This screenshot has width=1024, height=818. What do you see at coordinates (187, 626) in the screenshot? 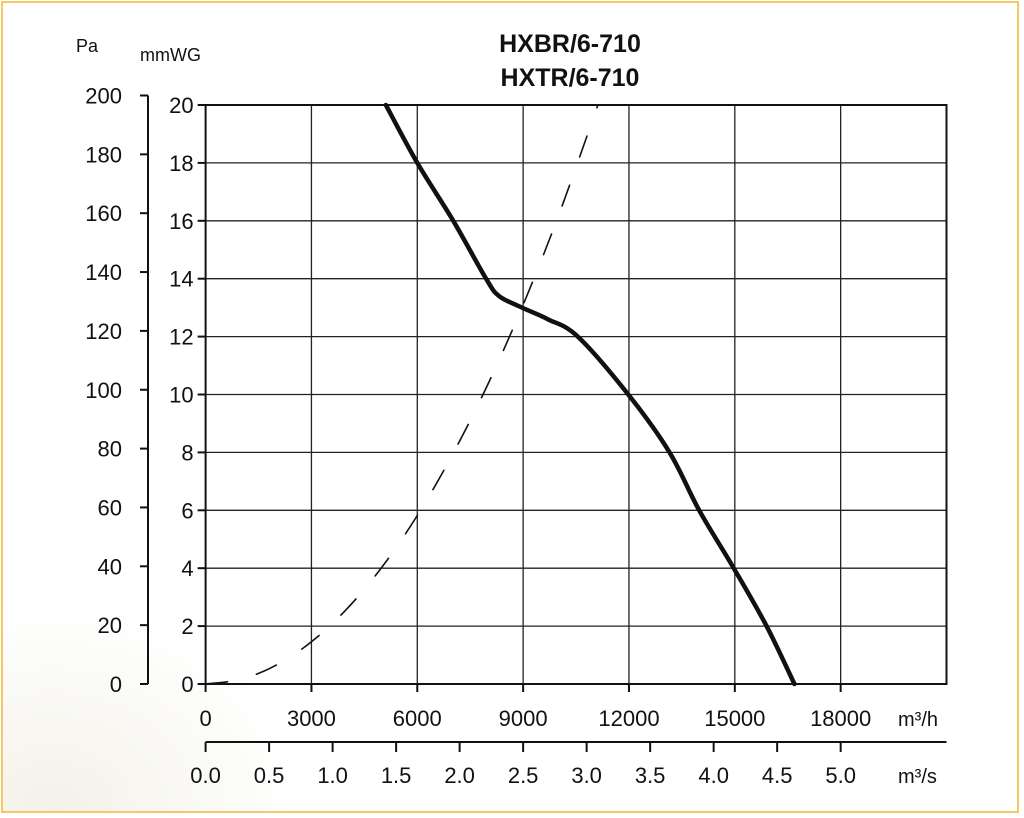
I see `y-tick-label: 2` at bounding box center [187, 626].